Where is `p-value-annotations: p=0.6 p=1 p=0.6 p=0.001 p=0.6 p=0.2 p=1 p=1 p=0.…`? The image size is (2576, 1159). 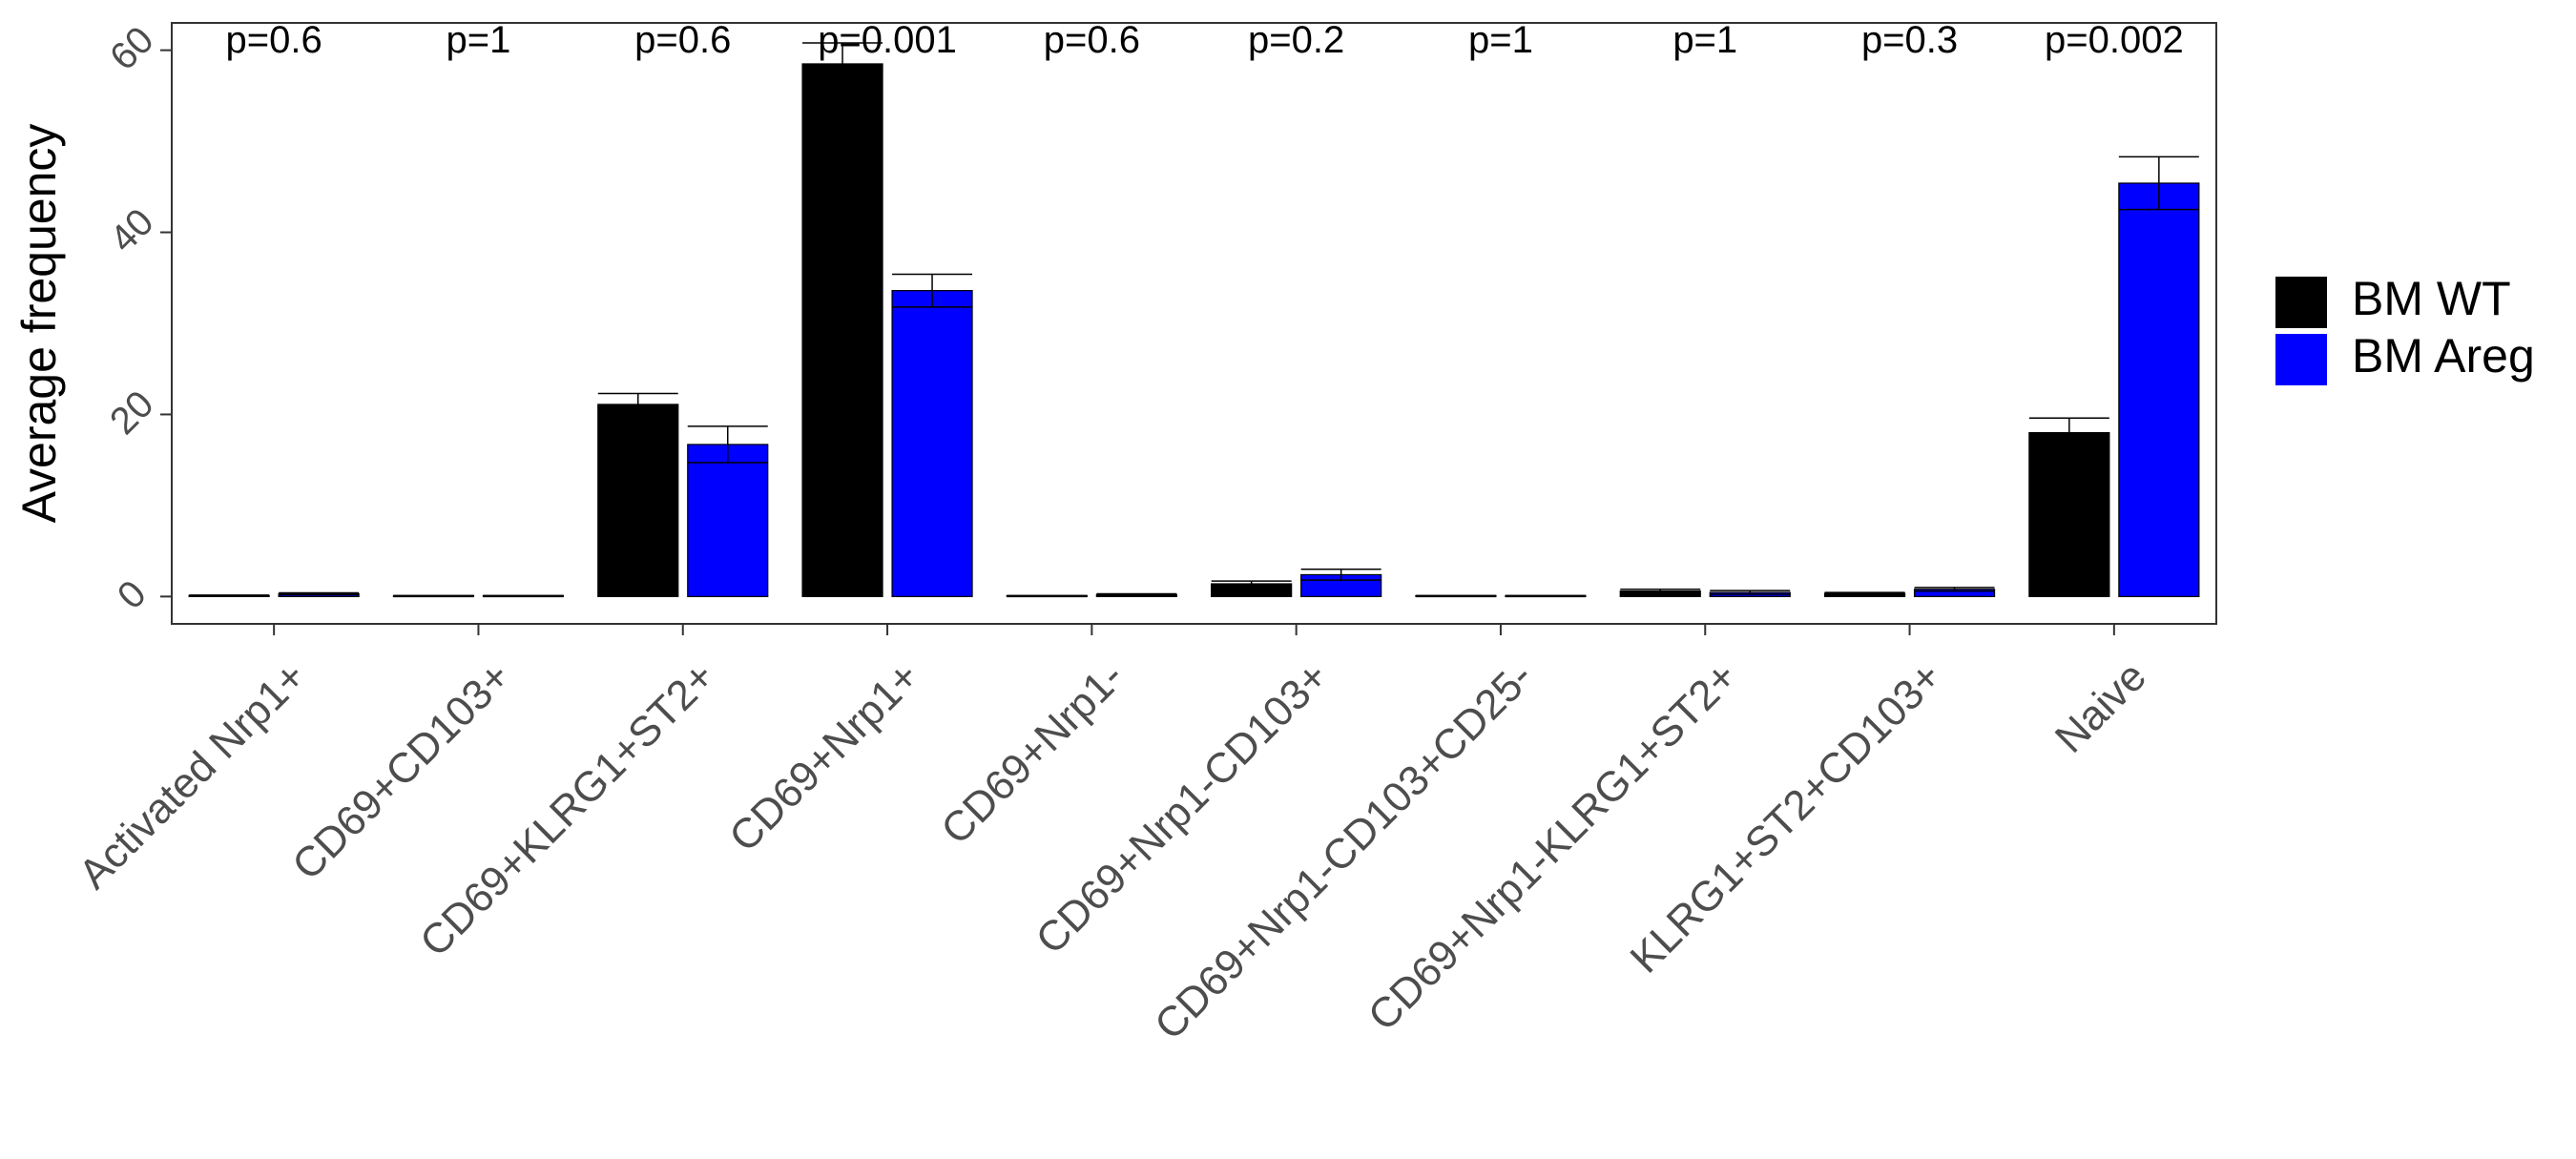
p-value-annotations: p=0.6 p=1 p=0.6 p=0.001 p=0.6 p=0.2 p=1 p=1 p=0.… is located at coordinates (1205, 40).